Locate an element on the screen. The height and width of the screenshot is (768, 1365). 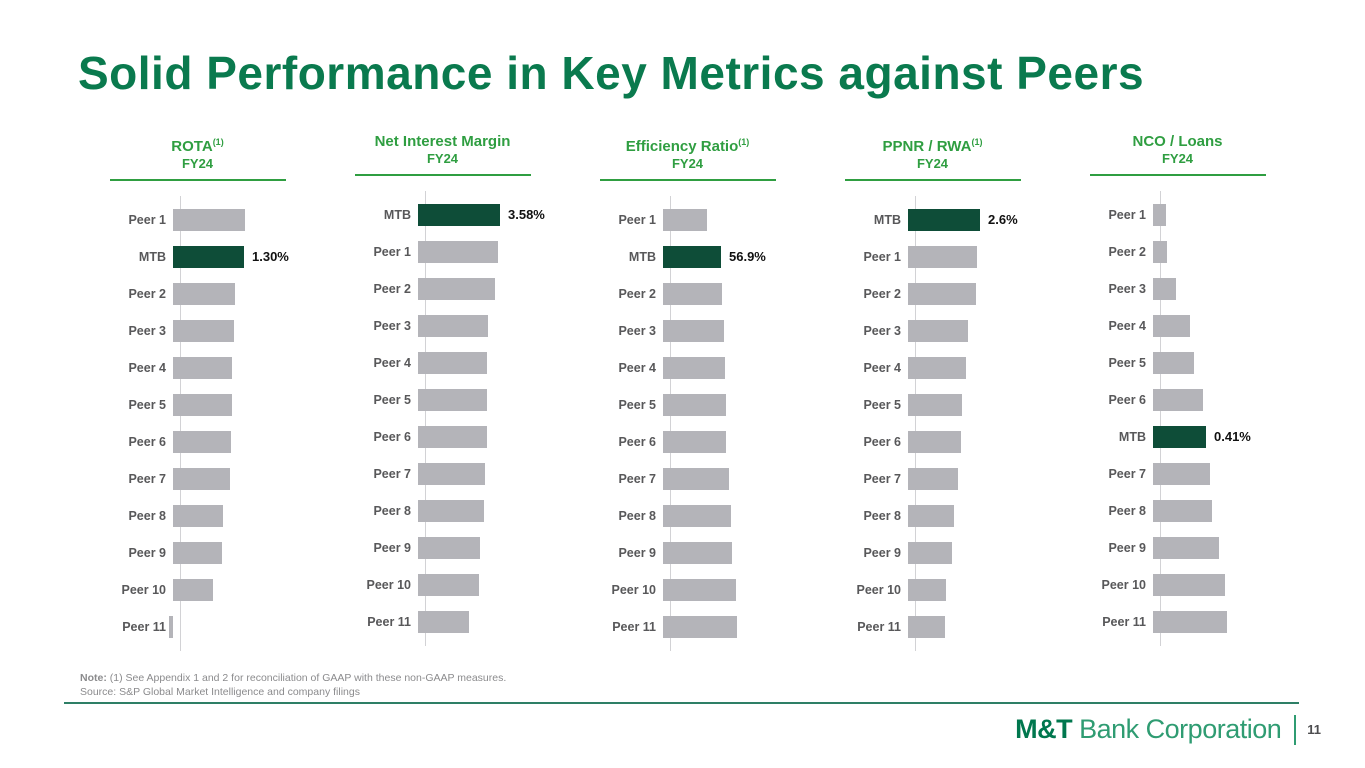
chart-title: ROTA(1) is located at coordinates (197, 146).